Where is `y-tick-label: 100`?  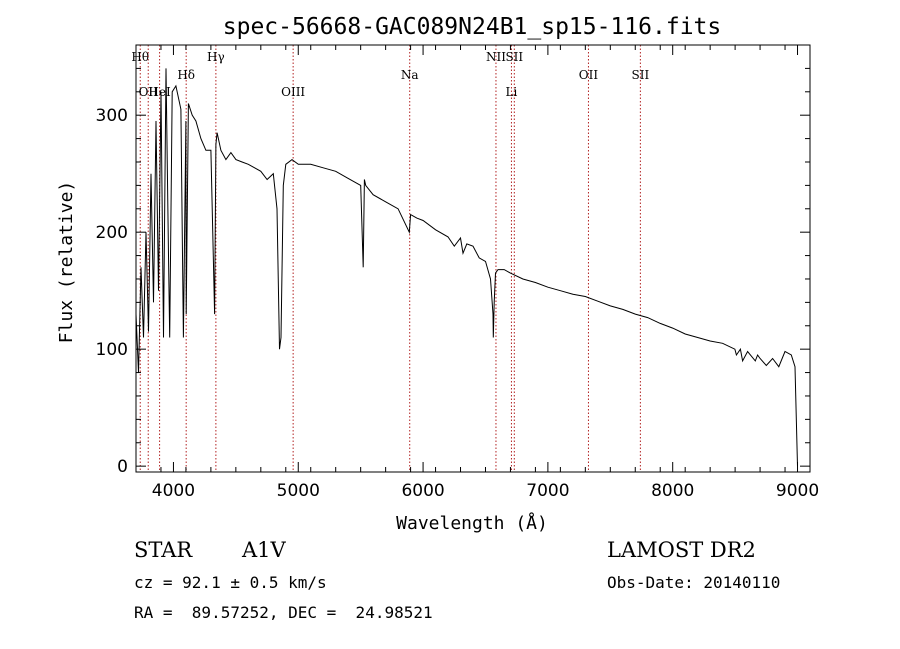 y-tick-label: 100 is located at coordinates (112, 350).